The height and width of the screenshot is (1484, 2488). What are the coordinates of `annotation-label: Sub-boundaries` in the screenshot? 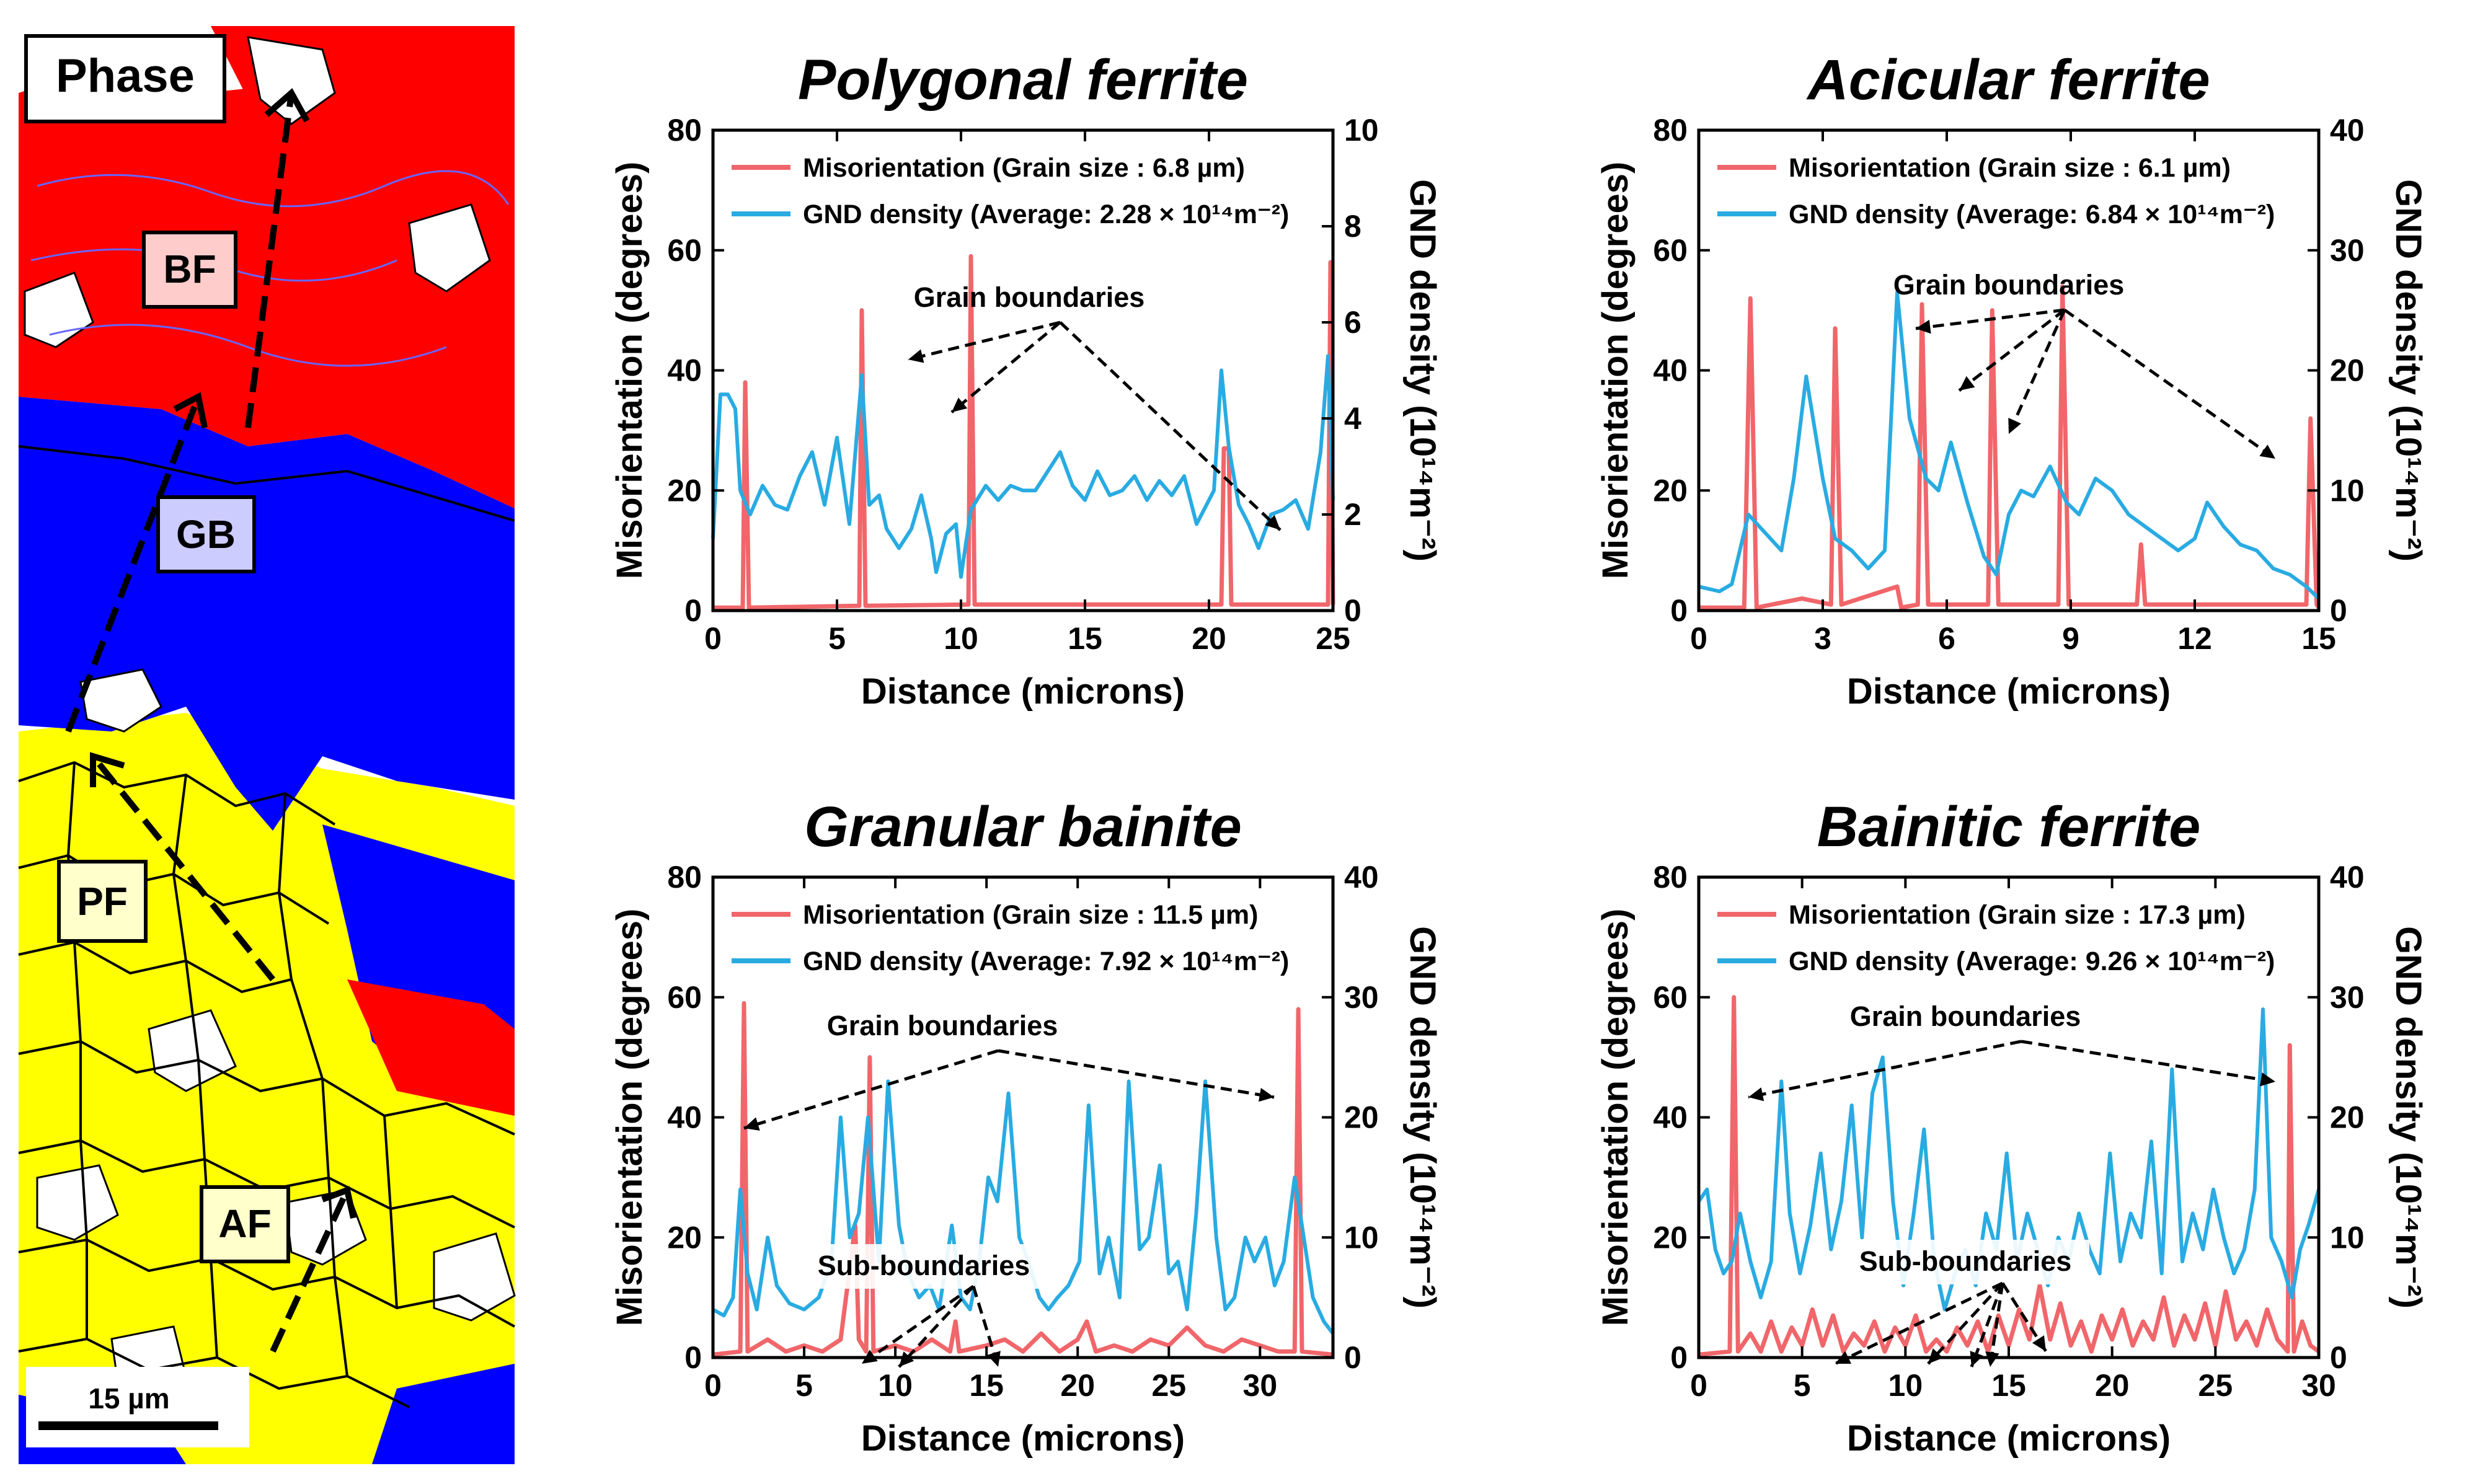 It's located at (1965, 1261).